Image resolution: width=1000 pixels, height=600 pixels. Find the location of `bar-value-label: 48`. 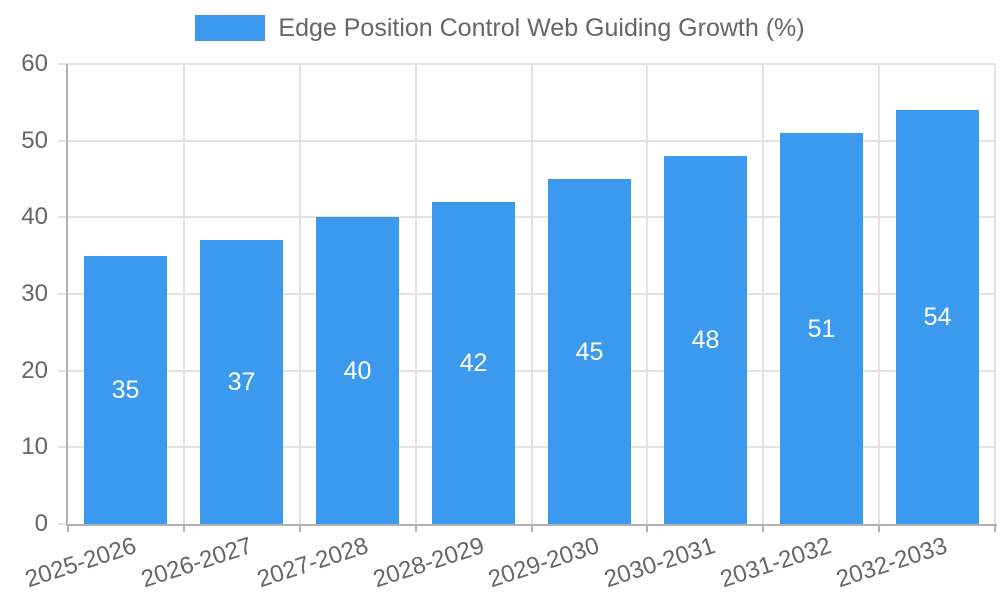

bar-value-label: 48 is located at coordinates (705, 340).